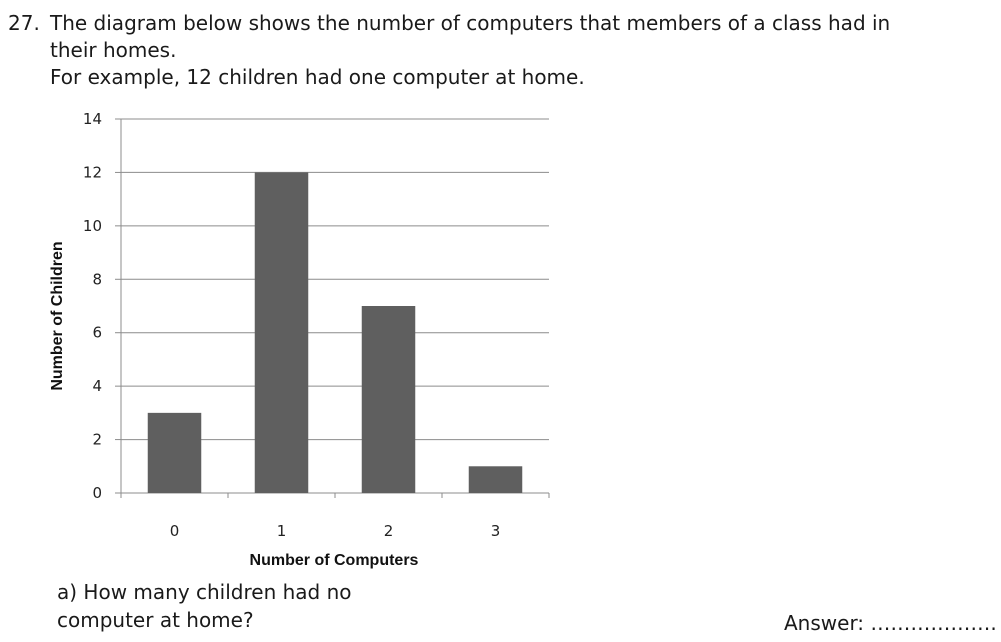 Image resolution: width=1001 pixels, height=642 pixels. What do you see at coordinates (824, 623) in the screenshot?
I see `answer-label: Answer:` at bounding box center [824, 623].